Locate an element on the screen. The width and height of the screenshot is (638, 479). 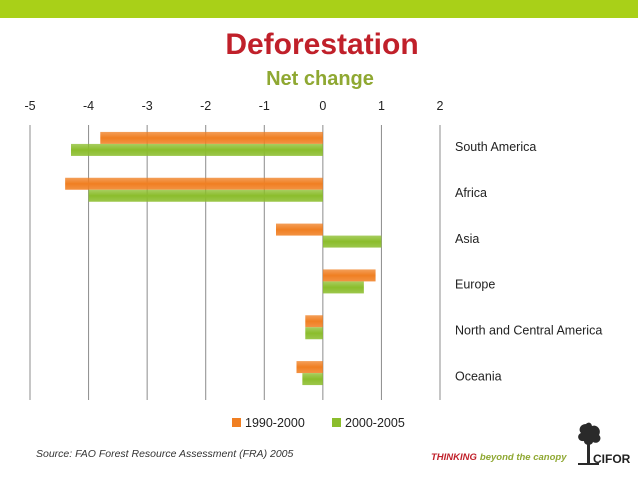
bar-1990-2000-europe is located at coordinates (349, 275).